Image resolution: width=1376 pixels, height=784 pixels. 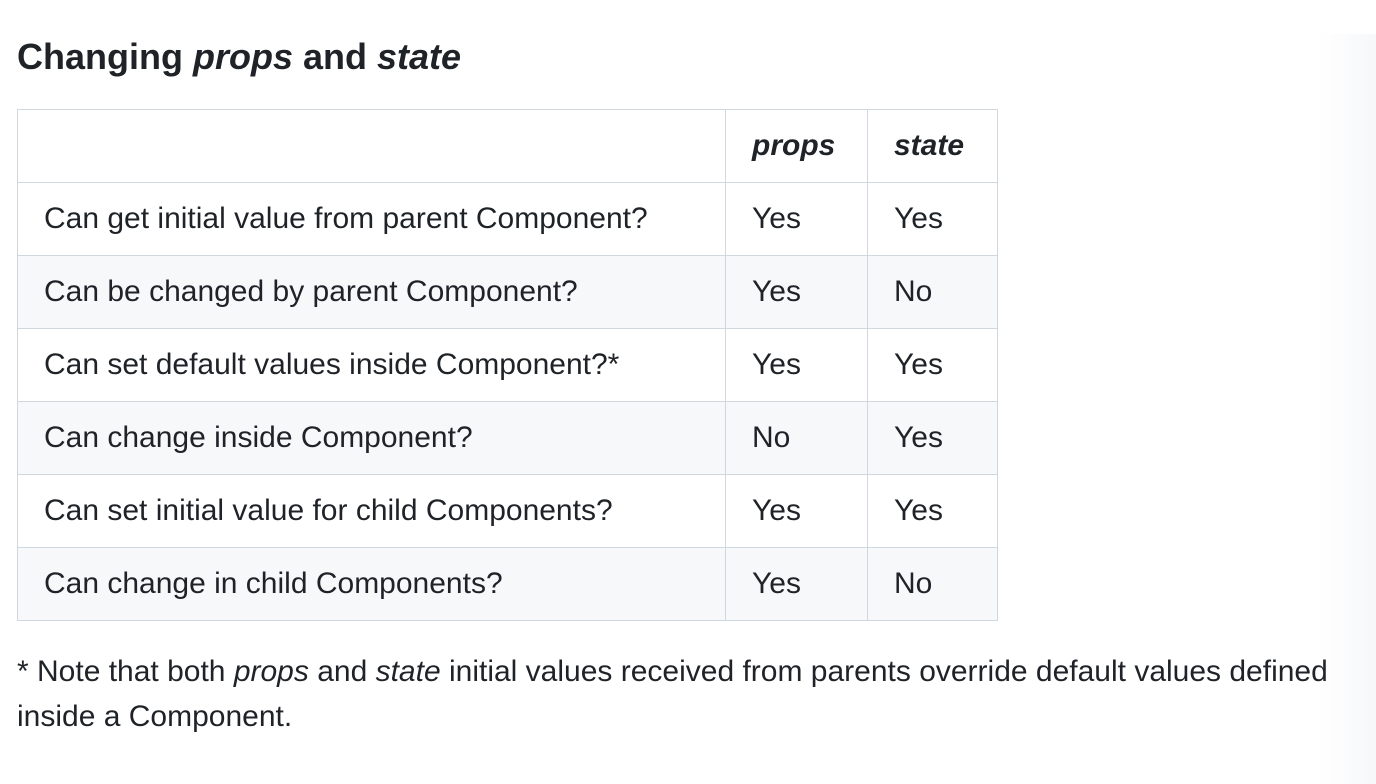 What do you see at coordinates (688, 56) in the screenshot?
I see `page-title: Changing props and state` at bounding box center [688, 56].